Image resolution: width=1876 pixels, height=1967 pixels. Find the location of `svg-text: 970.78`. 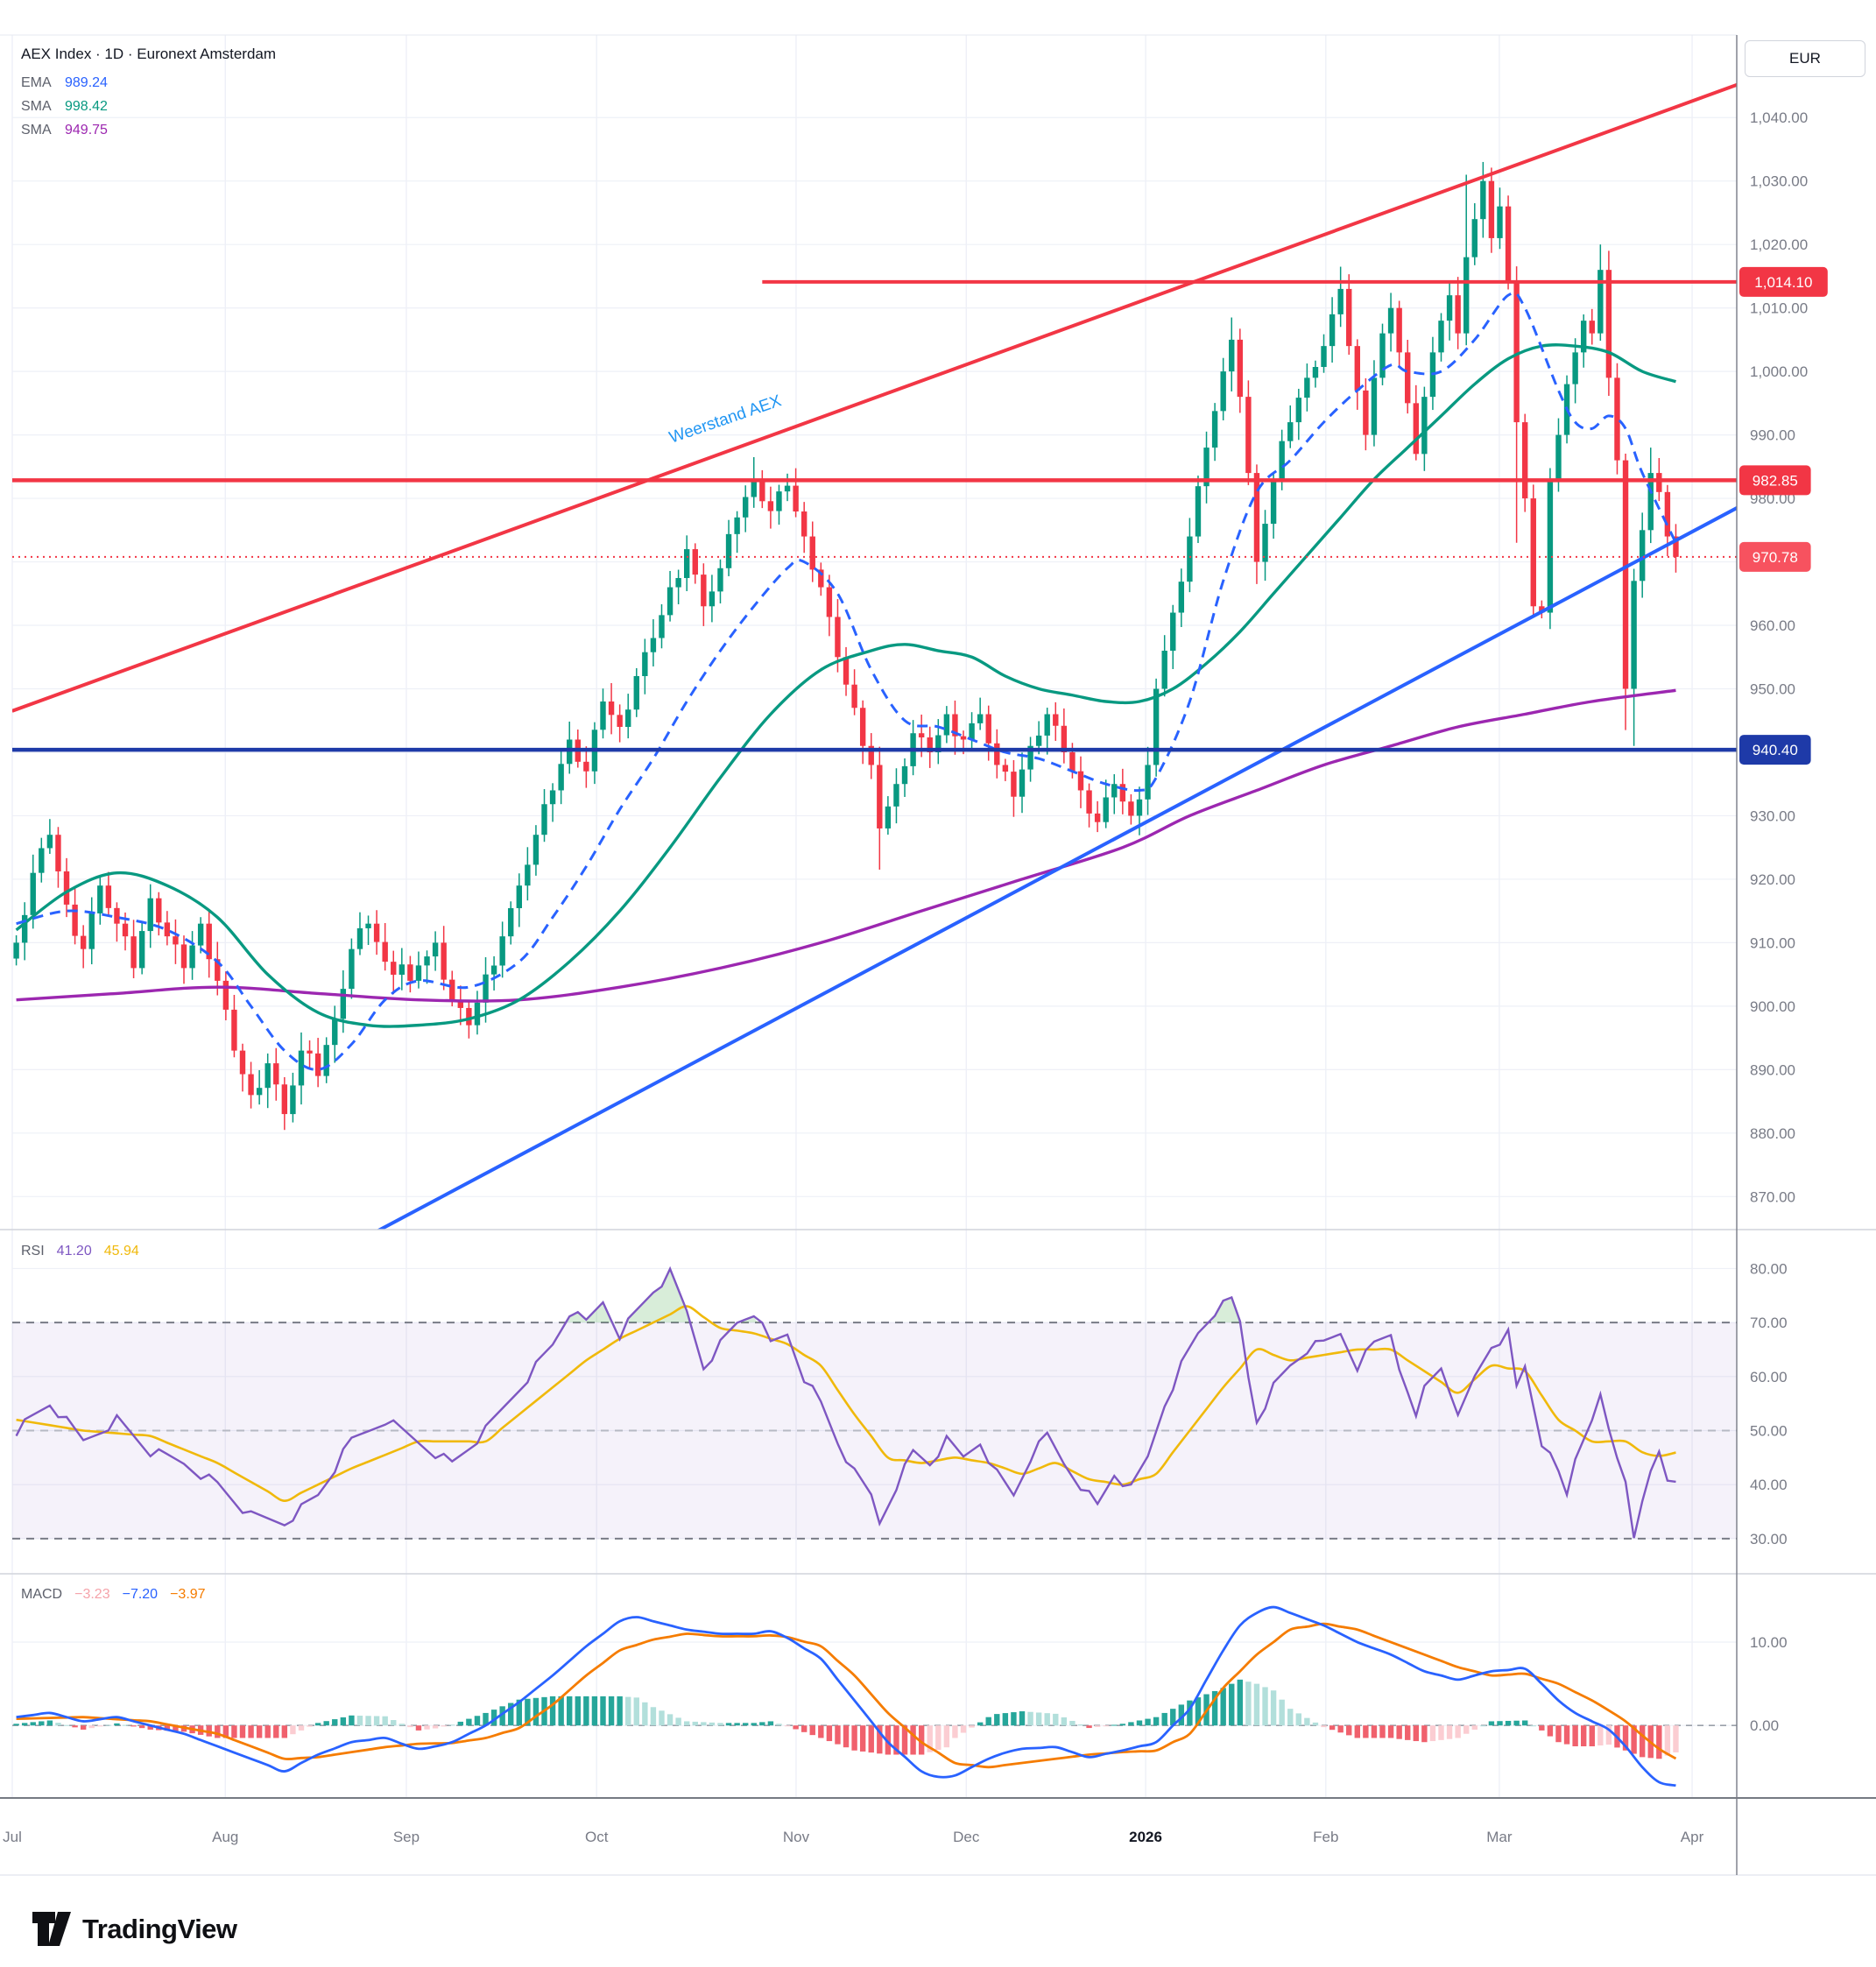

svg-text: 970.78 is located at coordinates (1776, 557).